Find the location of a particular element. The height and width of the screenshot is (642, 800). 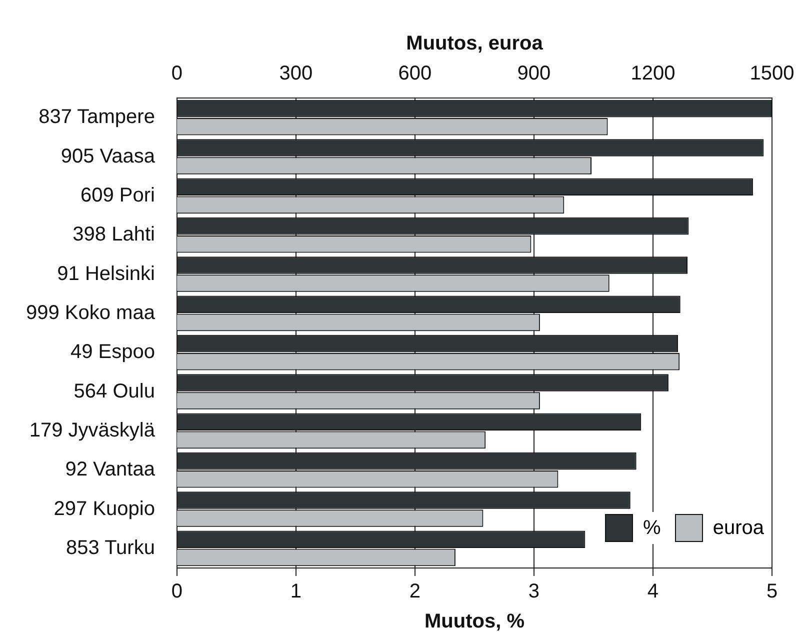

x-tick-label: 0 is located at coordinates (177, 591).